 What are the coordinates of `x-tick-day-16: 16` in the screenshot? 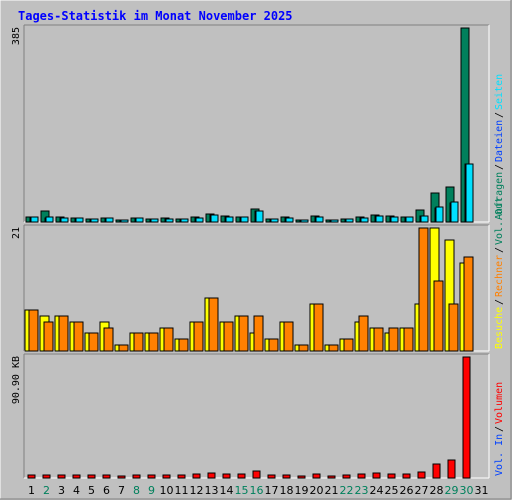 It's located at (257, 490).